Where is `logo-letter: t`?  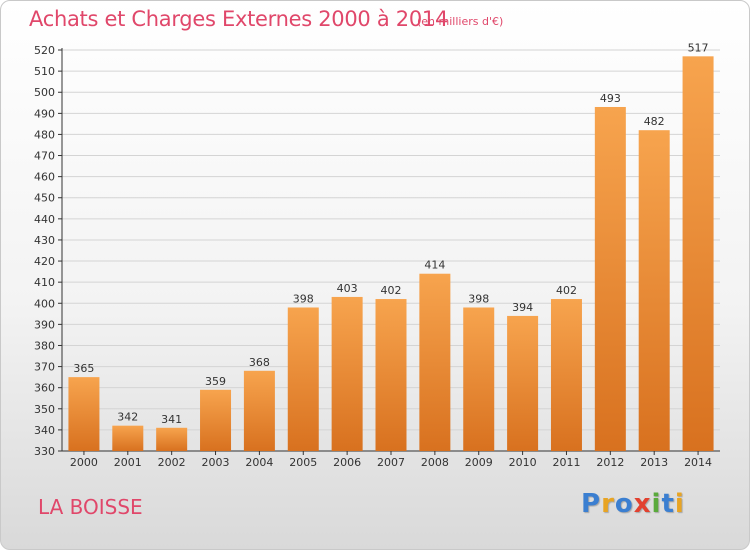
logo-letter: t is located at coordinates (668, 504).